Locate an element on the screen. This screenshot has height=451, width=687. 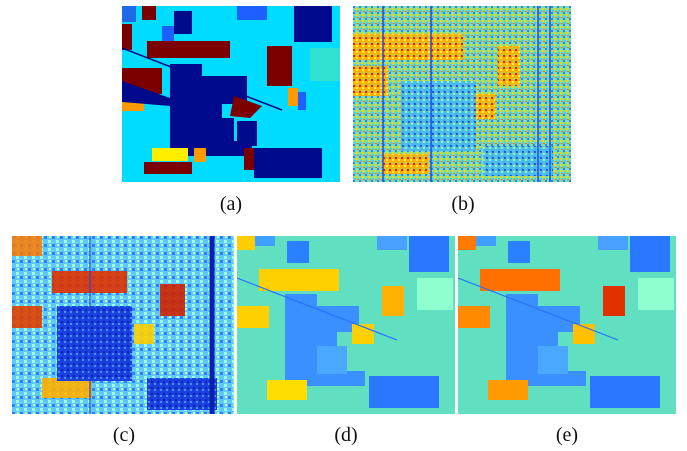
caption-e: (e) is located at coordinates (567, 435).